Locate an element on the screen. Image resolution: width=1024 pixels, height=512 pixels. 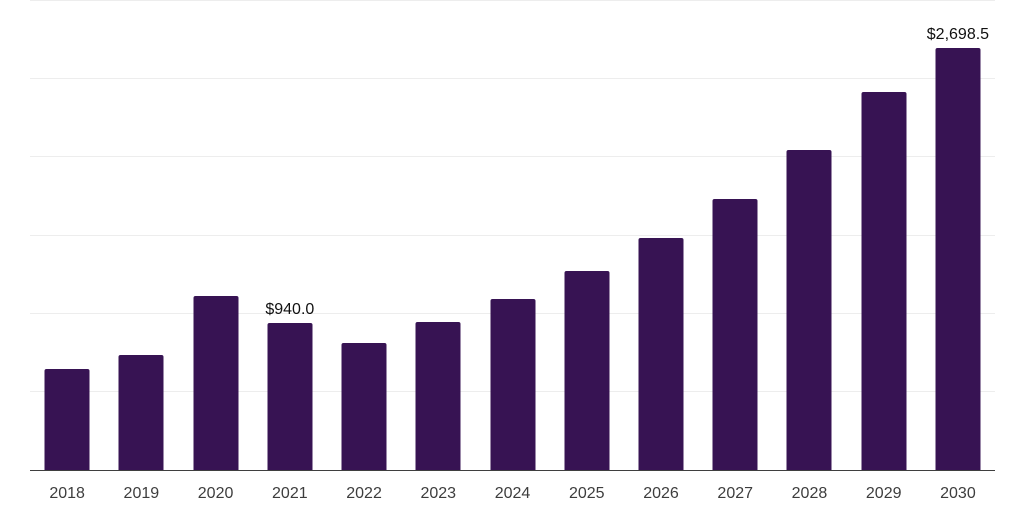
x-tick-2023: 2023 is located at coordinates (438, 493).